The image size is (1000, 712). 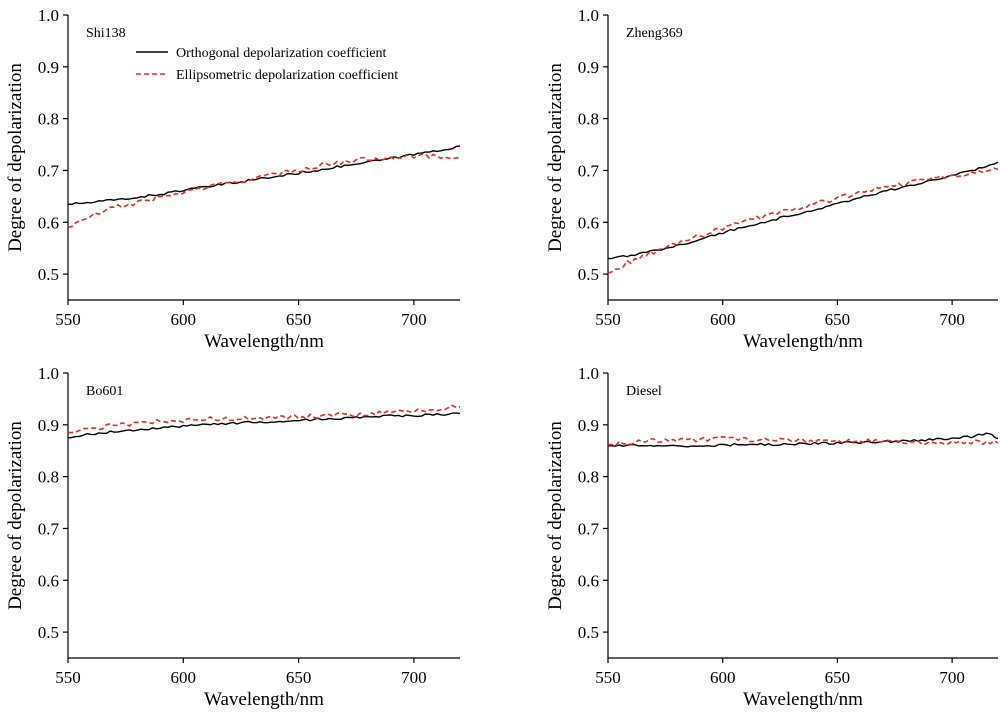 I want to click on panel-label: Shi138, so click(x=106, y=33).